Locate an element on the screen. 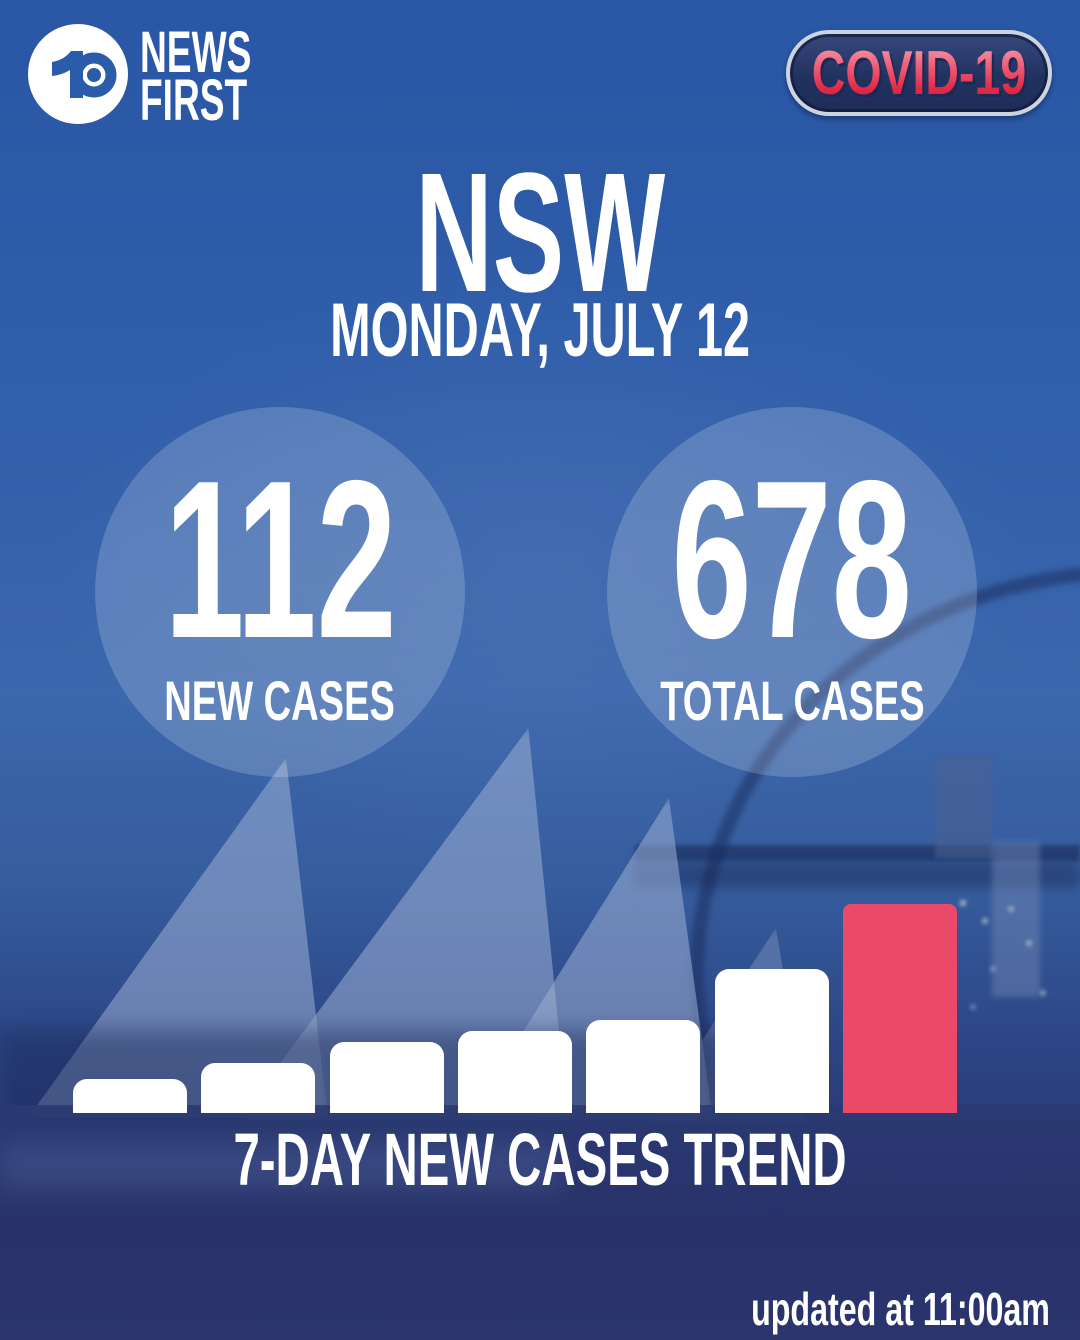 The image size is (1080, 1340). new-cases-value: 112 is located at coordinates (280, 558).